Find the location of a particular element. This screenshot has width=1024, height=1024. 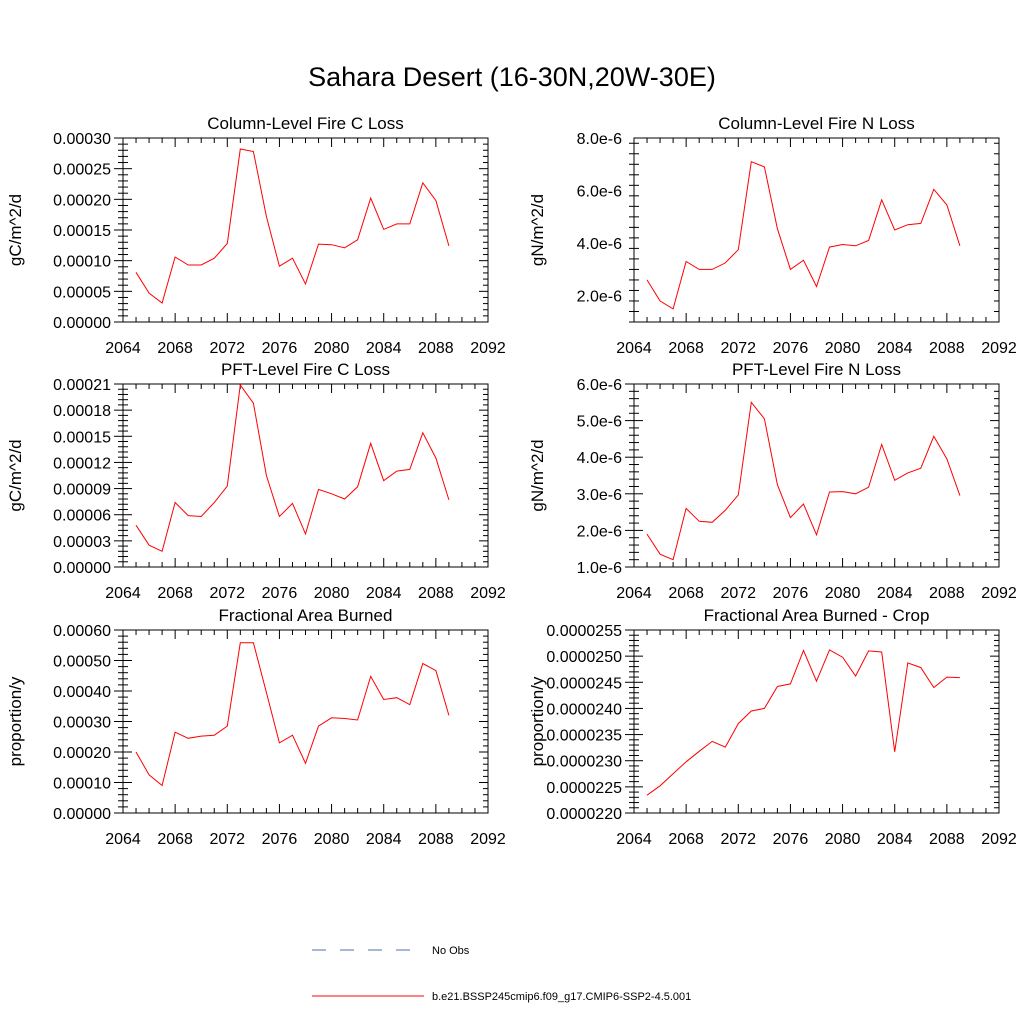

y-tick-label: 0.0000245 is located at coordinates (584, 683).